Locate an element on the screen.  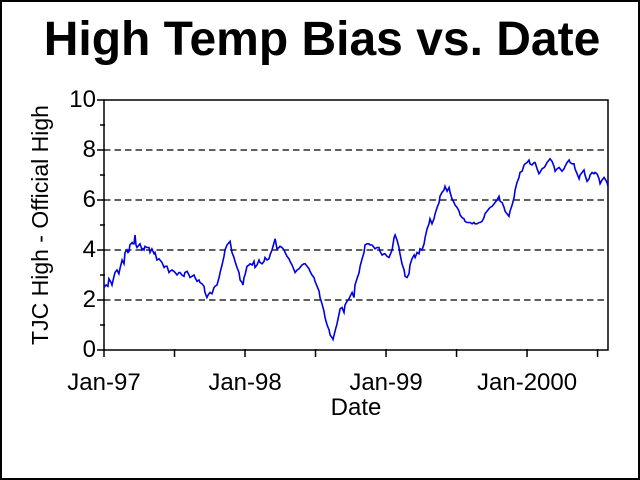
y-tick-label: 4 is located at coordinates (89, 249).